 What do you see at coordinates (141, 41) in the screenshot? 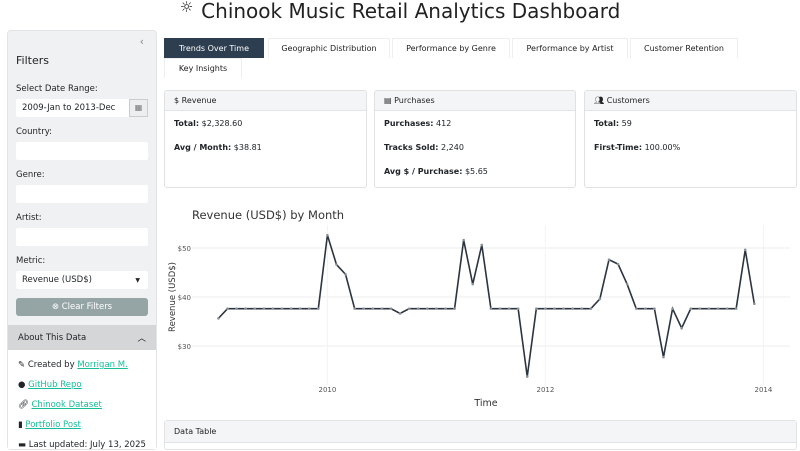
I see `chevron-left-icon: ‹` at bounding box center [141, 41].